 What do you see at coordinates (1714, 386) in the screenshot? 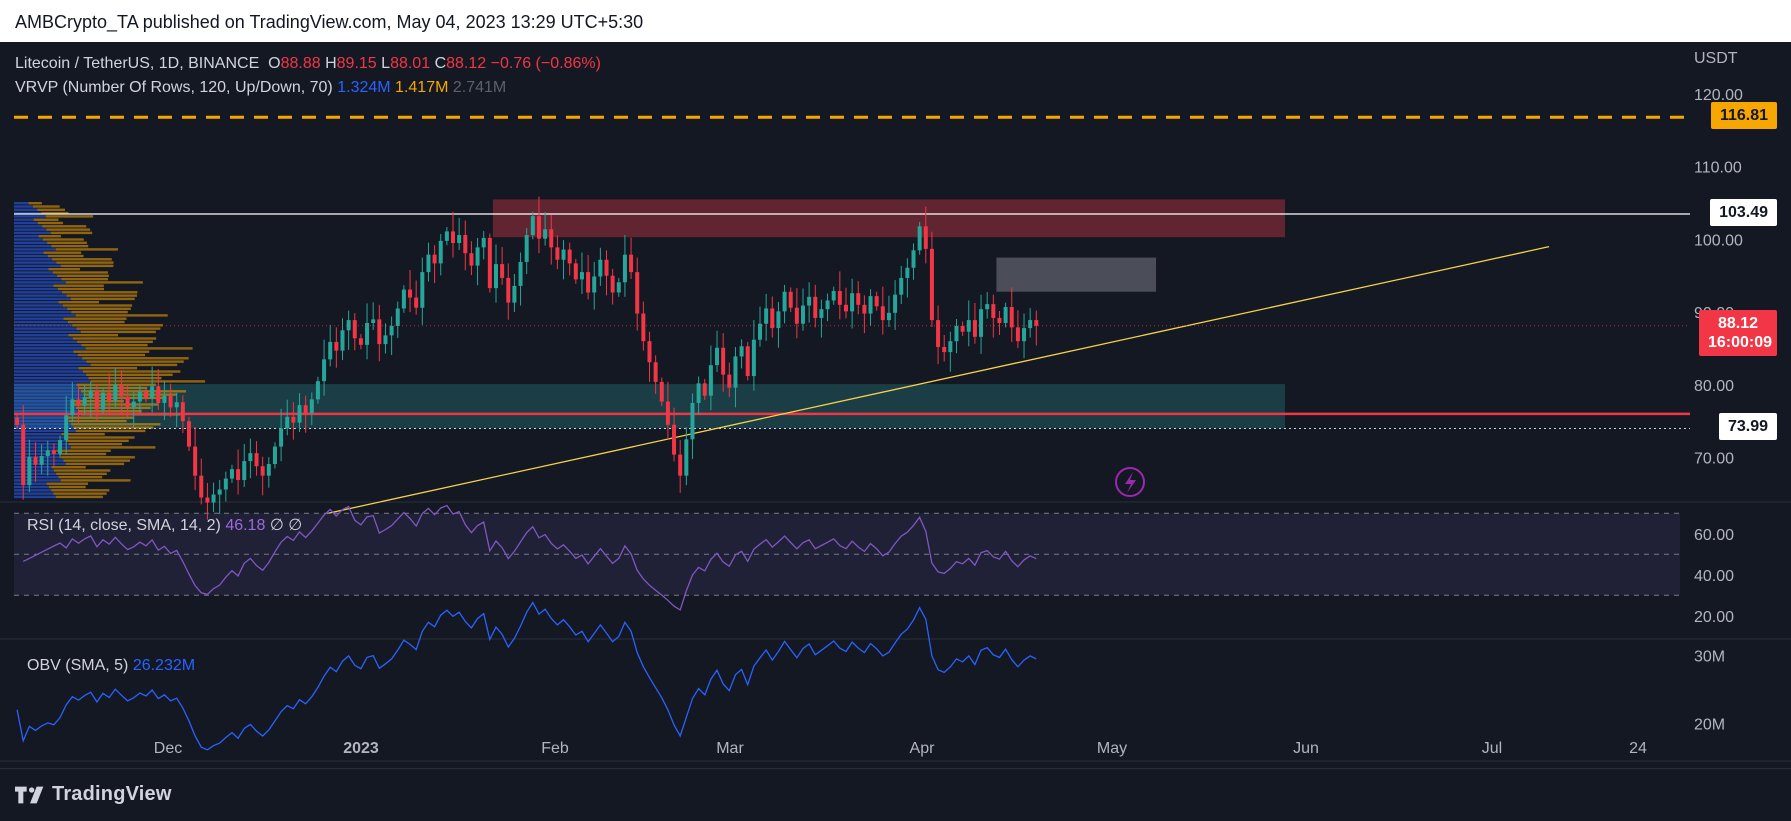
I see `price-tick: 80.00` at bounding box center [1714, 386].